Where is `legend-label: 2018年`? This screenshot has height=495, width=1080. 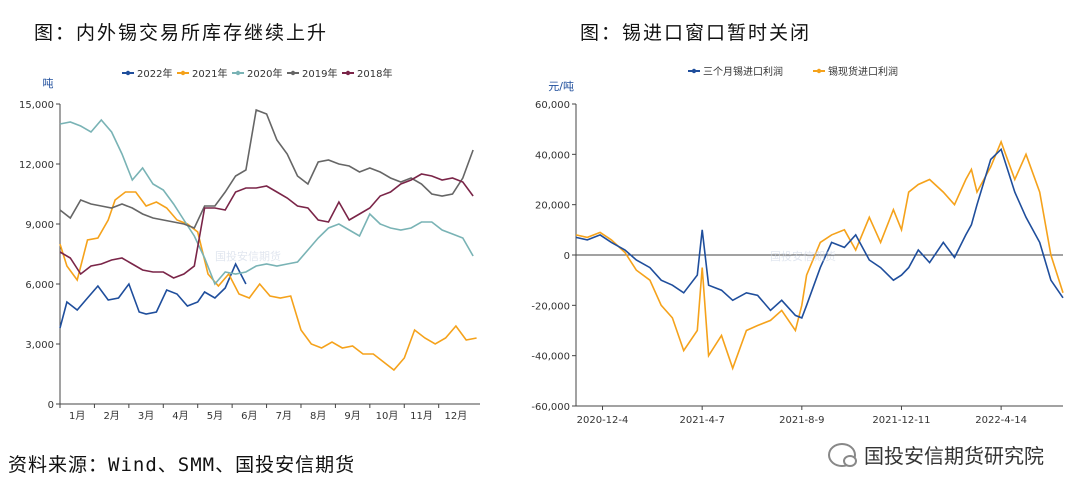 legend-label: 2018年 is located at coordinates (374, 73).